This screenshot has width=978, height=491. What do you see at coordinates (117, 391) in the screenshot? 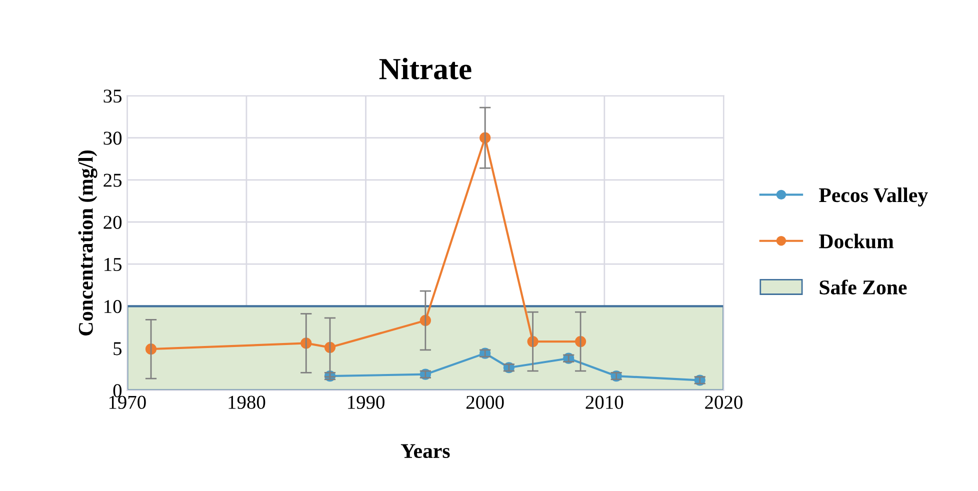
I see `y-tick-label: 0` at bounding box center [117, 391].